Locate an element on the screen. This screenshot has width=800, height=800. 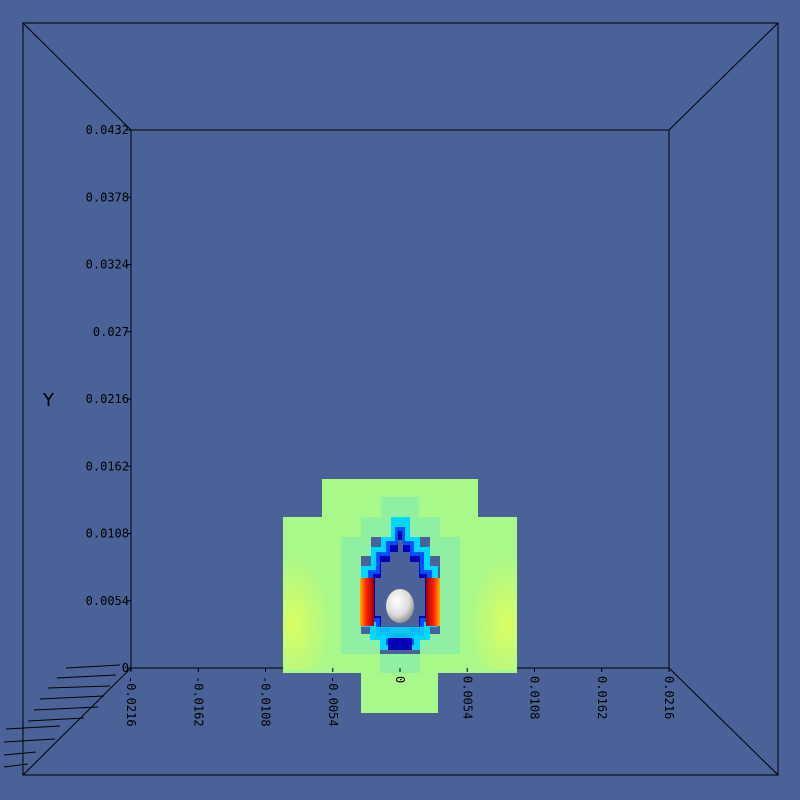
bounding-box-edge-tl is located at coordinates (77, 76).